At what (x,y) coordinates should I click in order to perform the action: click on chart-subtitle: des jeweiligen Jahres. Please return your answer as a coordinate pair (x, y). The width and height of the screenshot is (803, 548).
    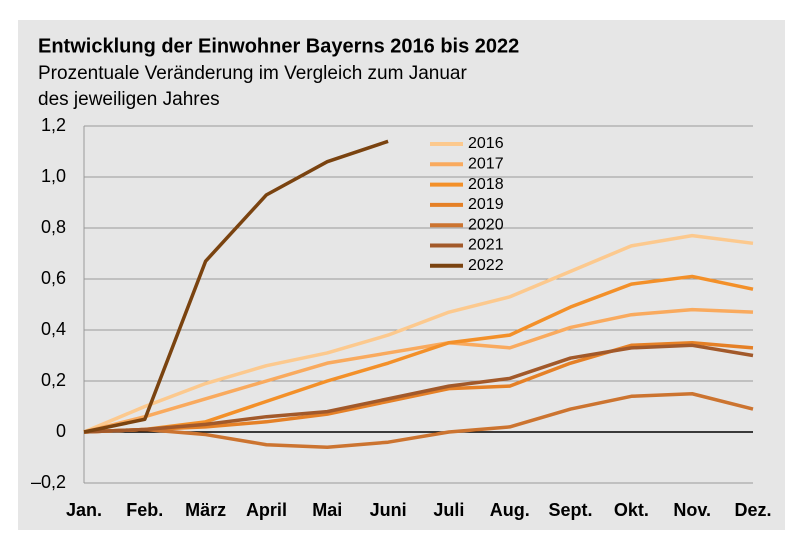
    Looking at the image, I should click on (129, 99).